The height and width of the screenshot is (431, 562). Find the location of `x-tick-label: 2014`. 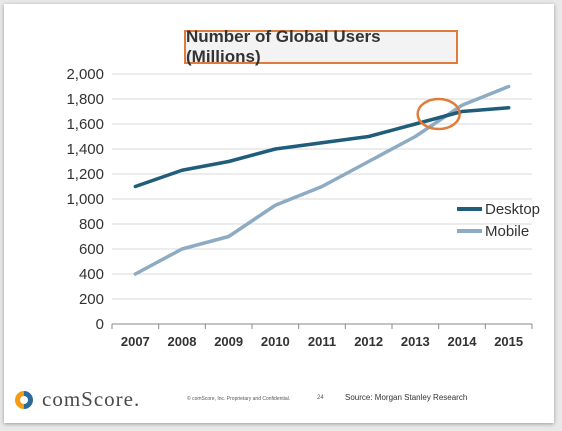

x-tick-label: 2014 is located at coordinates (463, 341).